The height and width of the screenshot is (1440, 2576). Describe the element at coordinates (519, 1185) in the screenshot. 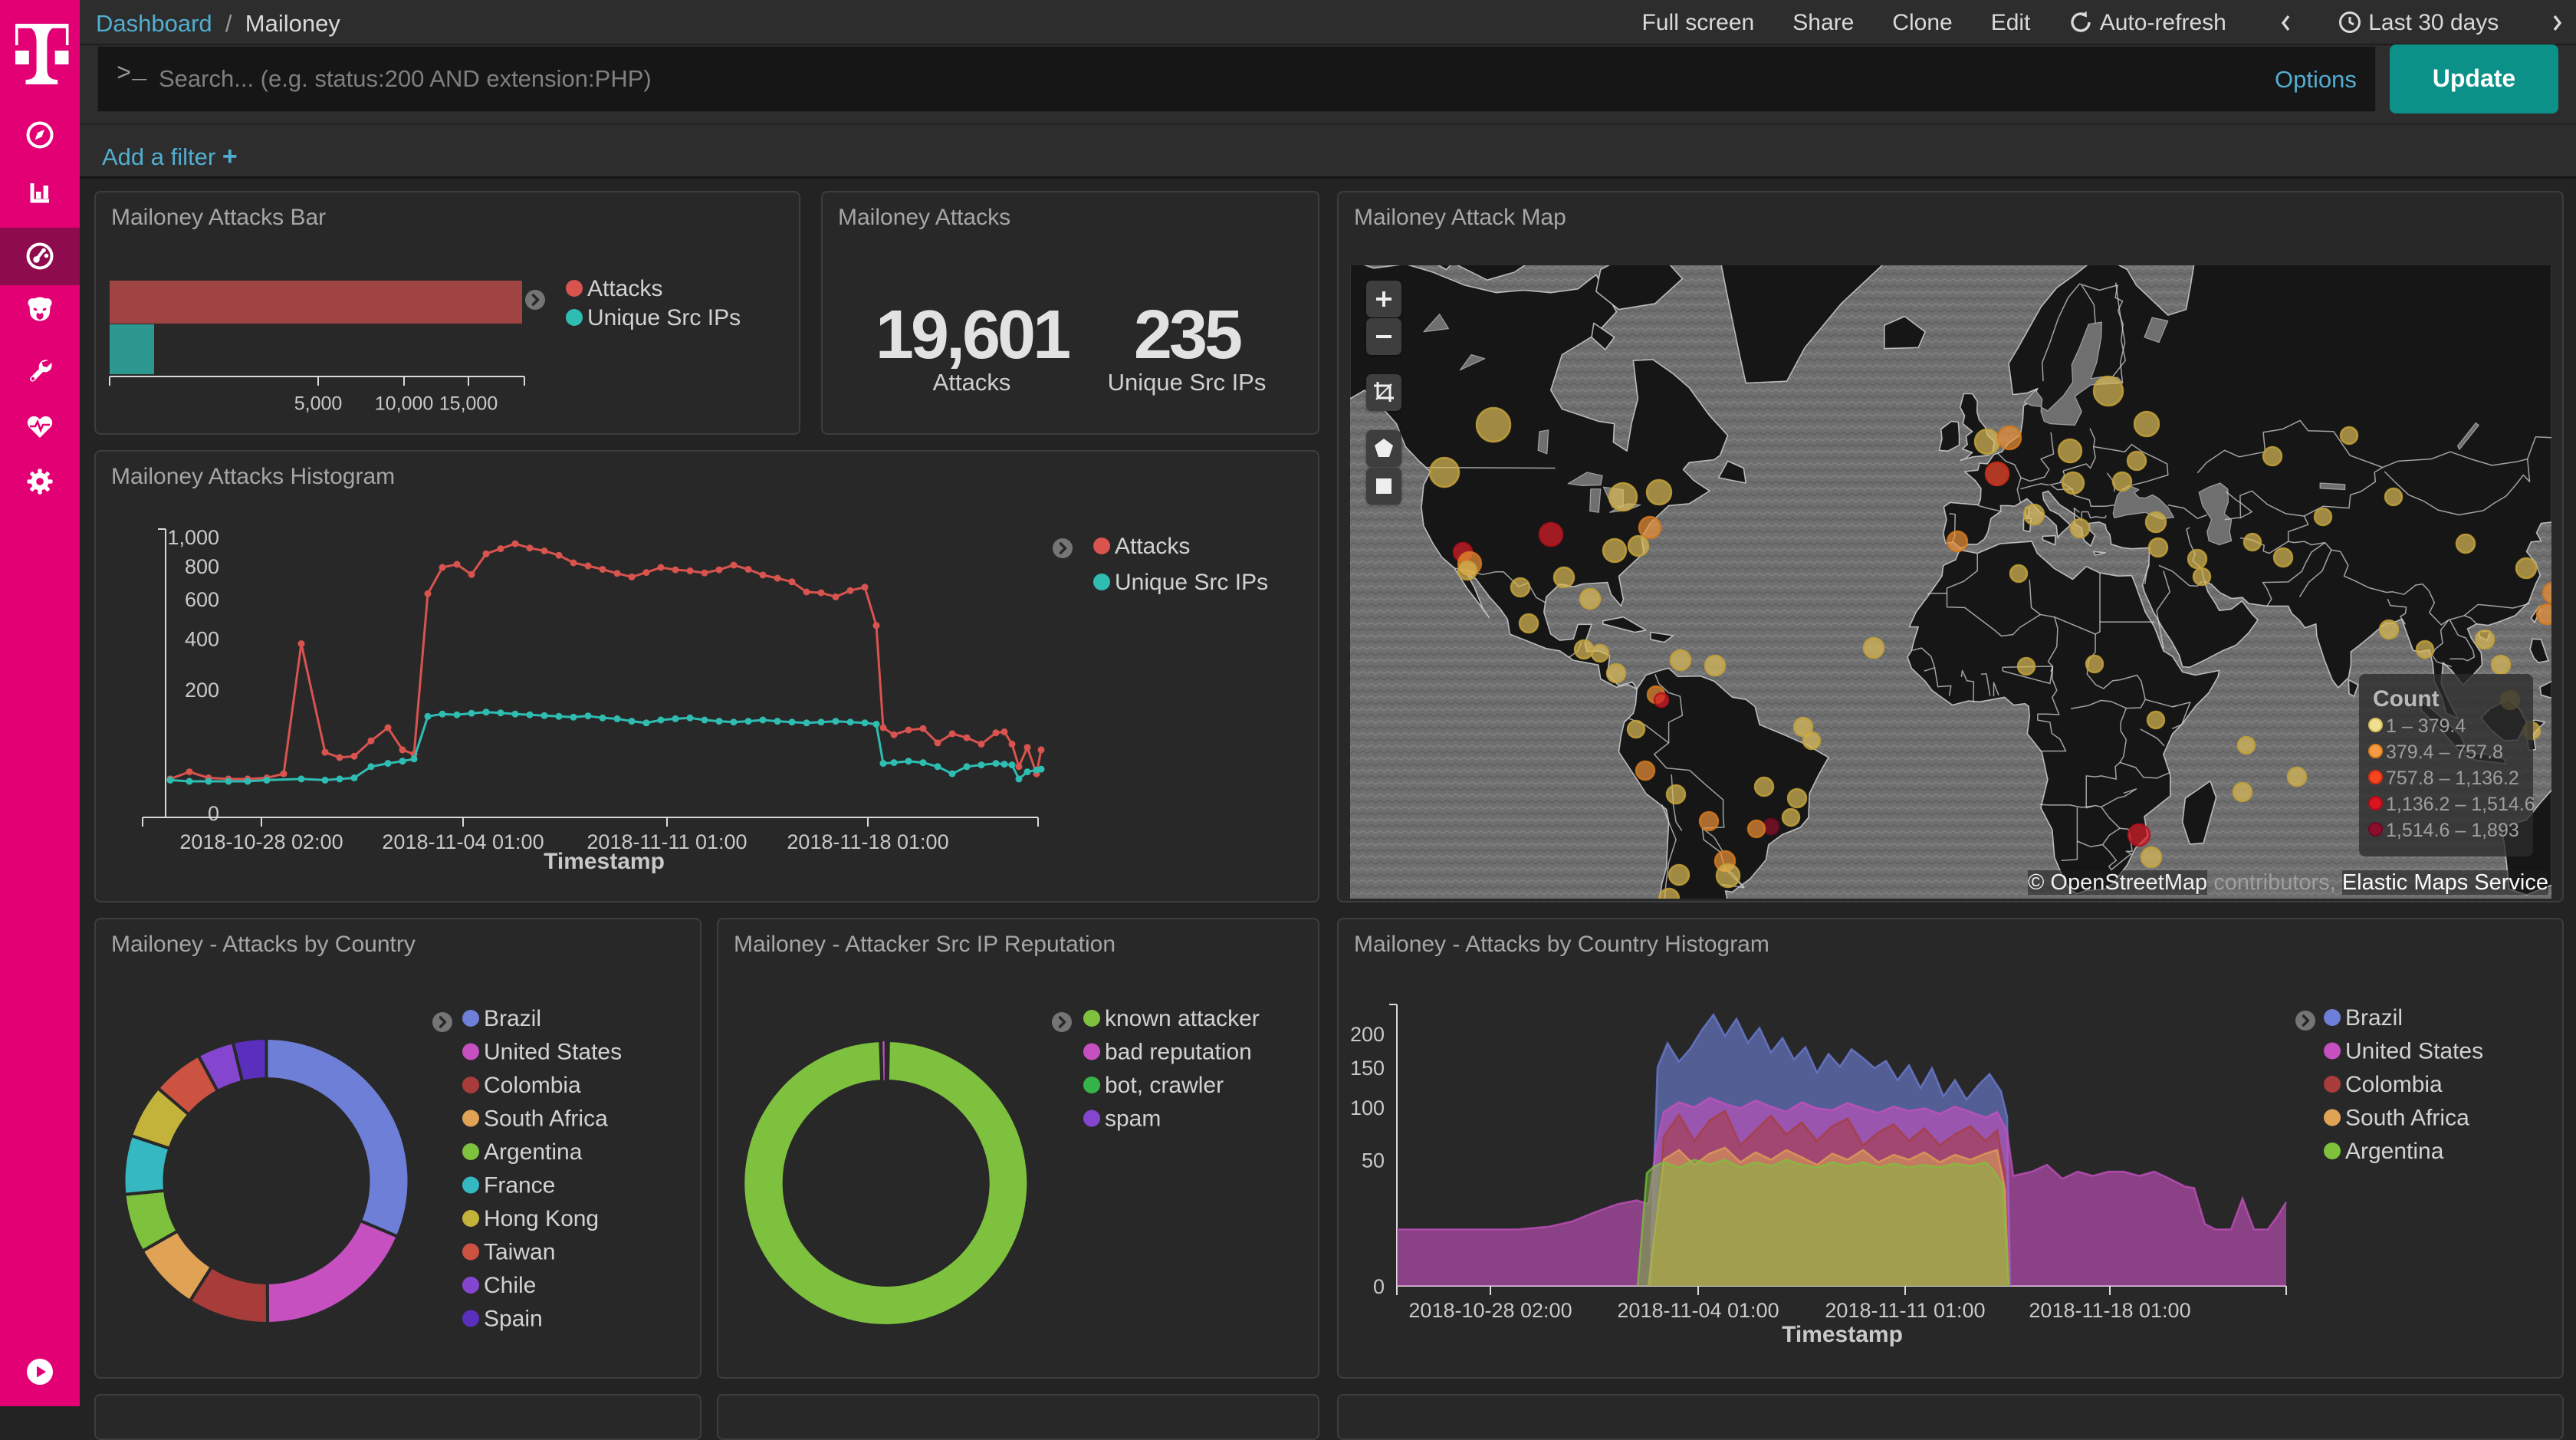

I see `svg-text: France` at that location.